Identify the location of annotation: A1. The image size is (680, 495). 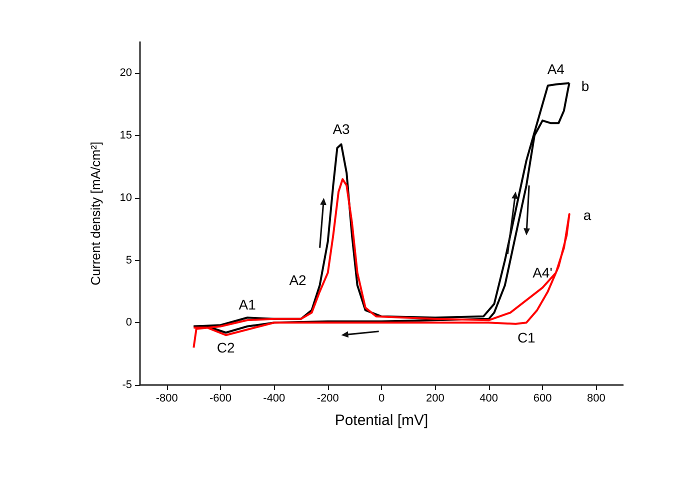
(247, 304).